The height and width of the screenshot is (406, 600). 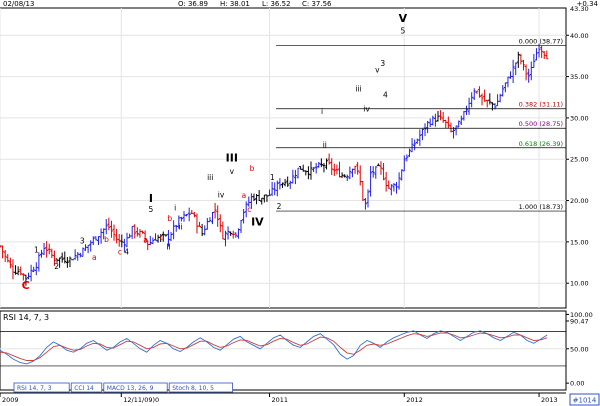 I want to click on wave-label: II, so click(x=168, y=246).